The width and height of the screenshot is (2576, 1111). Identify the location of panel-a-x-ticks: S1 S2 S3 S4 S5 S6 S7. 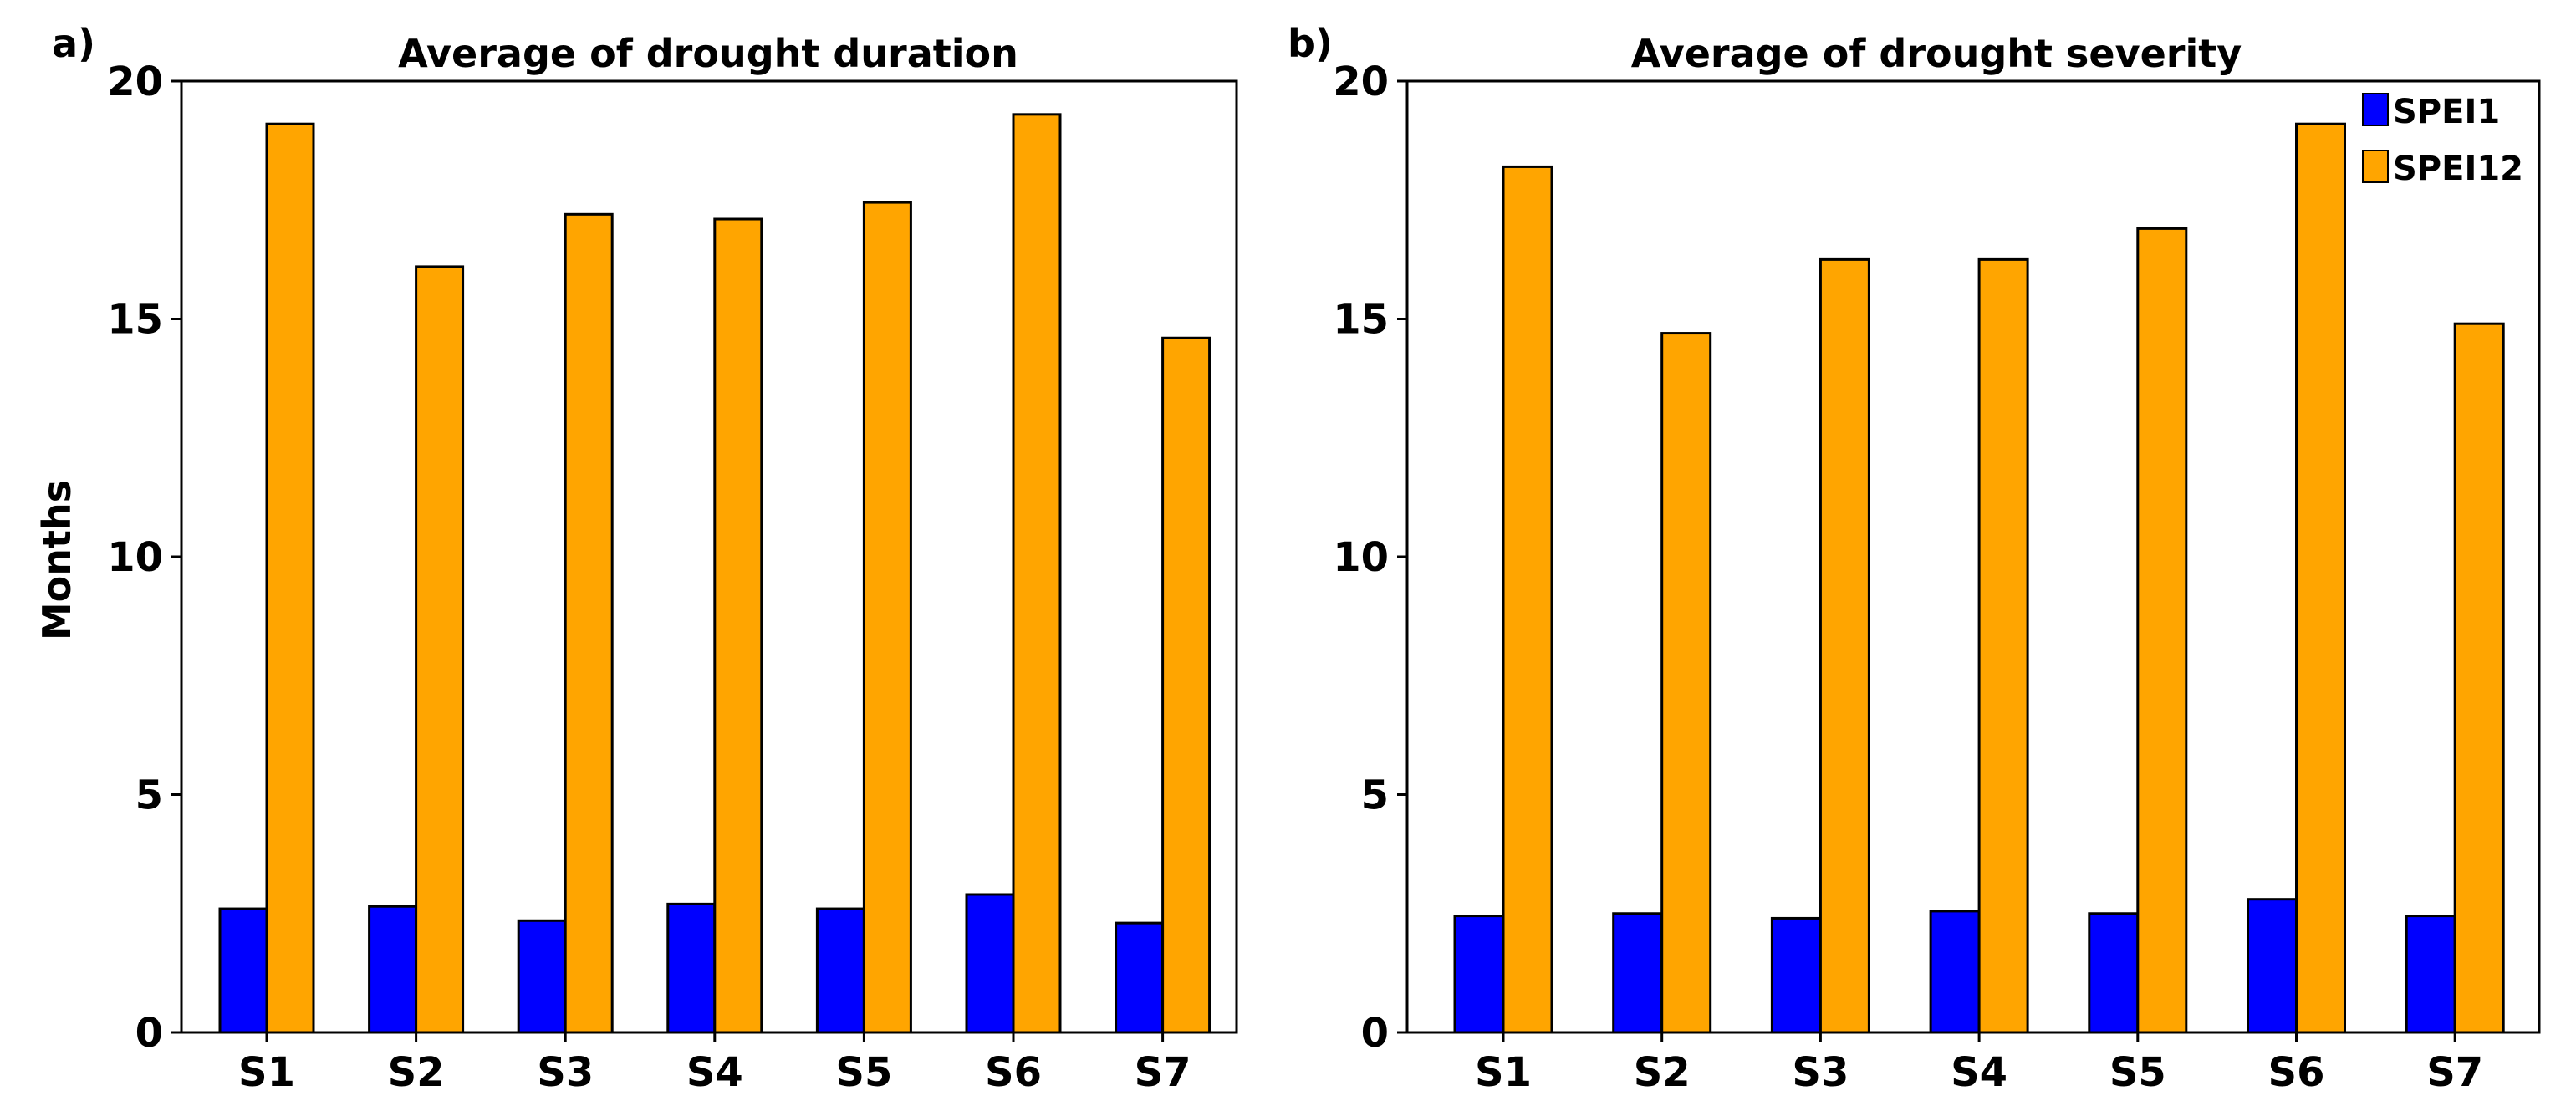
(714, 1064).